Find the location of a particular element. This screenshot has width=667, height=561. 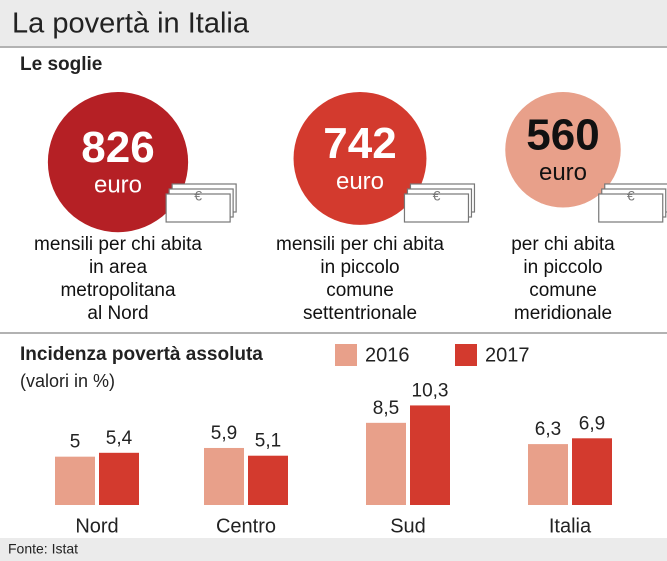

source: Fonte: Istat is located at coordinates (43, 549).